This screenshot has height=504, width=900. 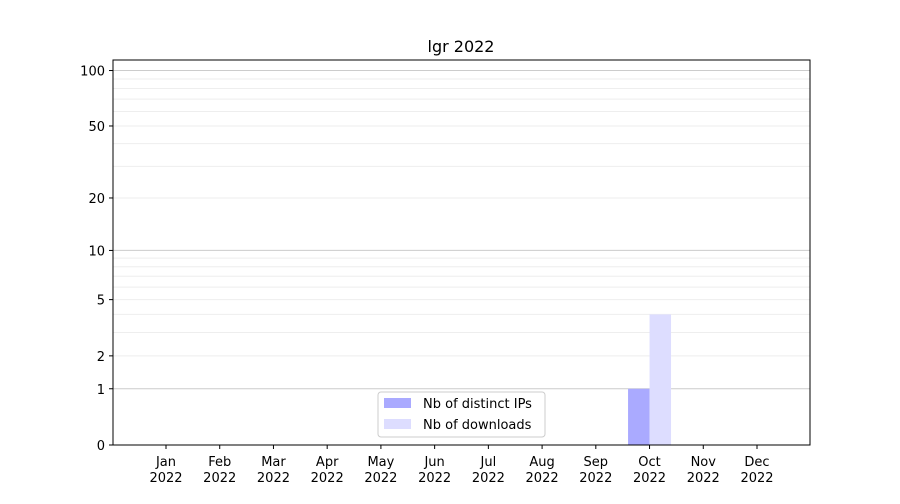 I want to click on x-tick-label: Oct 2022, so click(x=649, y=470).